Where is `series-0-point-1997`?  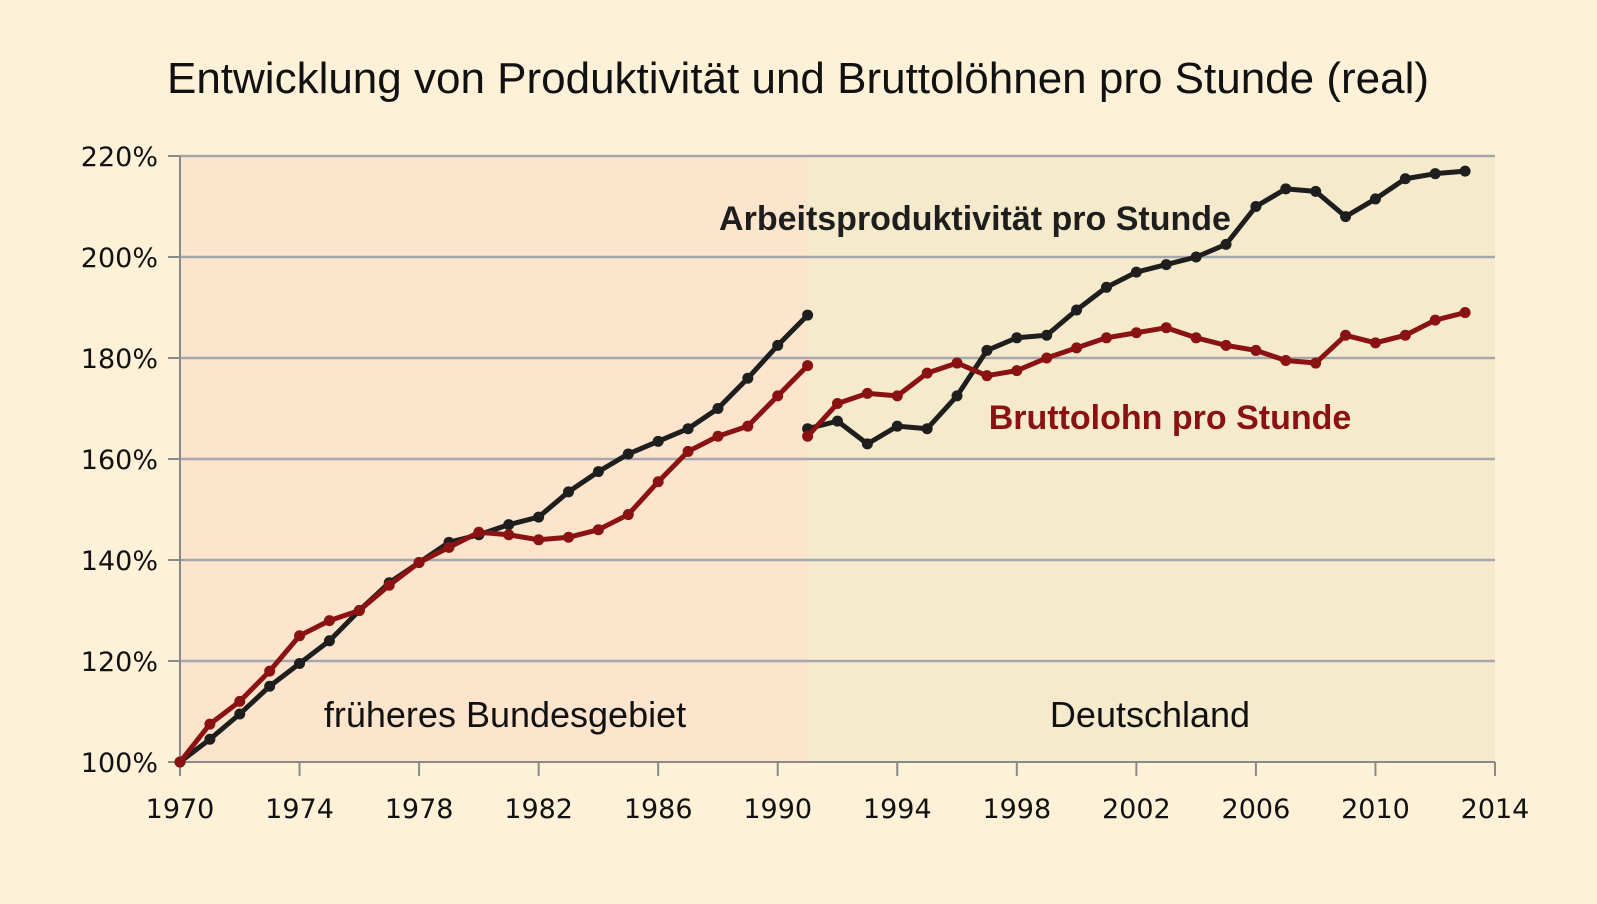
series-0-point-1997 is located at coordinates (987, 350).